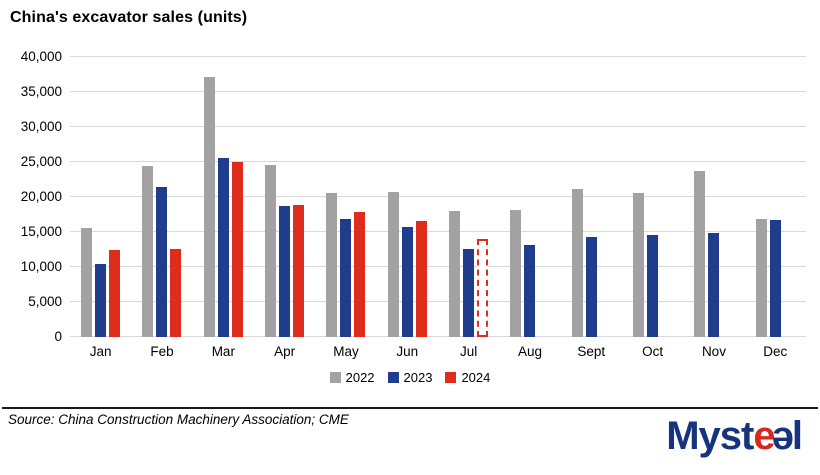 Image resolution: width=820 pixels, height=475 pixels. Describe the element at coordinates (393, 377) in the screenshot. I see `legend-swatch-2023` at that location.